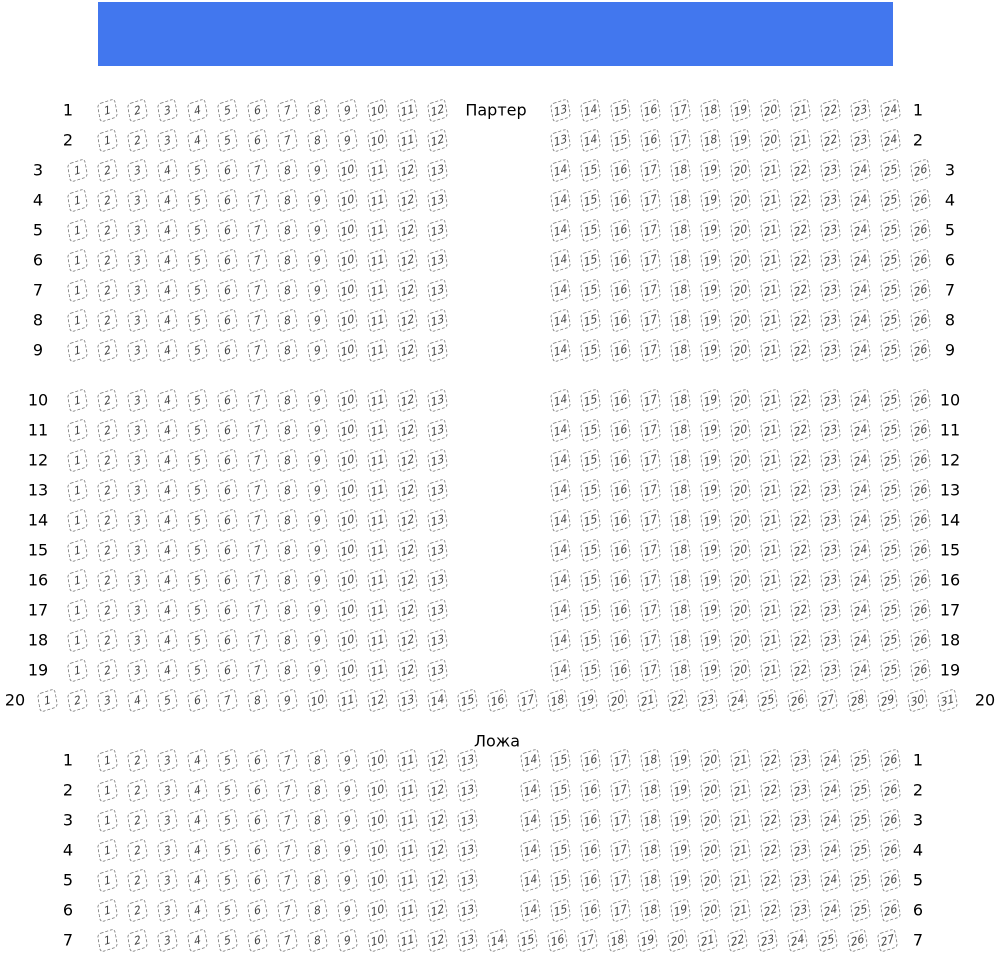  I want to click on seat: 16, so click(620, 320).